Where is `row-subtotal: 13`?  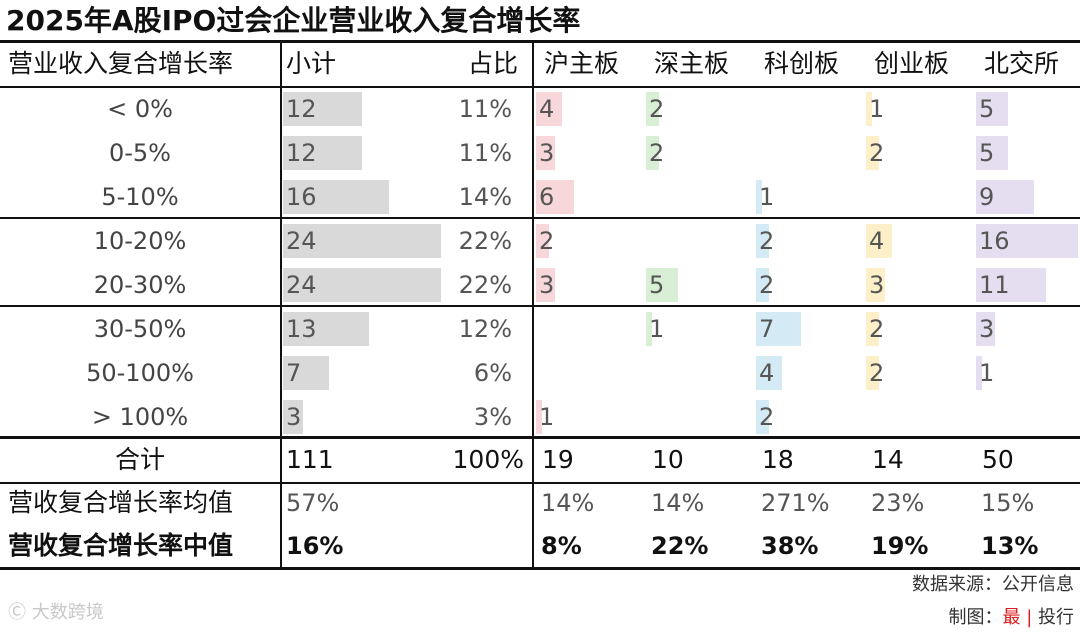 row-subtotal: 13 is located at coordinates (301, 329).